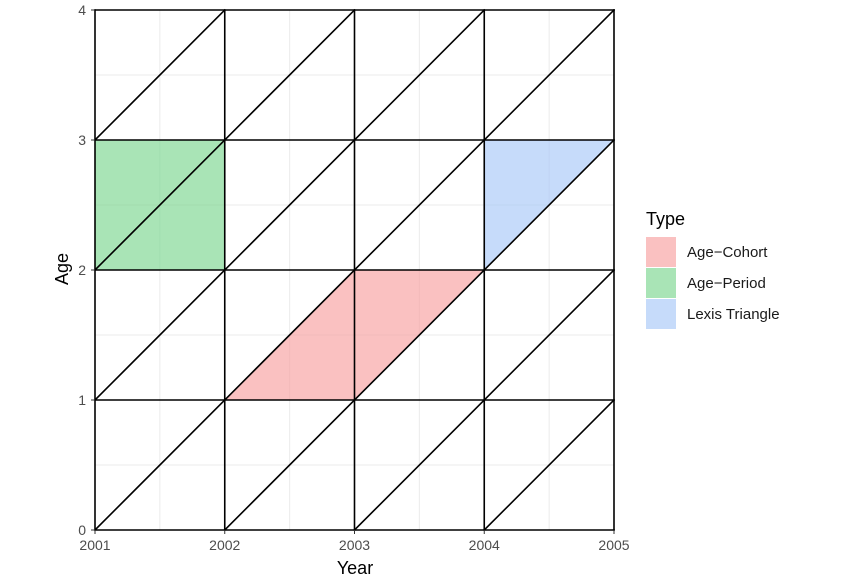 Image resolution: width=850 pixels, height=588 pixels. I want to click on y-tick-label: 1, so click(82, 400).